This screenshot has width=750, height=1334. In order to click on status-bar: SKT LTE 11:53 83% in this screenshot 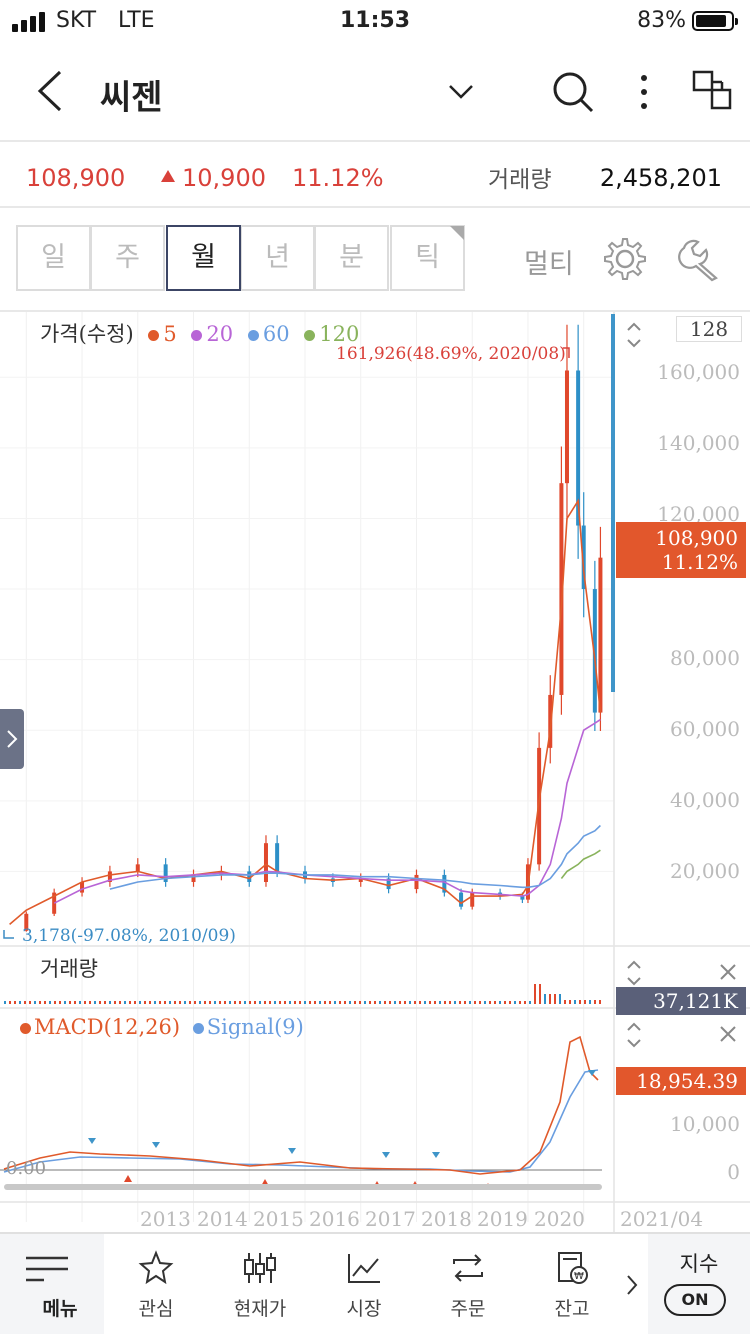, I will do `click(375, 21)`.